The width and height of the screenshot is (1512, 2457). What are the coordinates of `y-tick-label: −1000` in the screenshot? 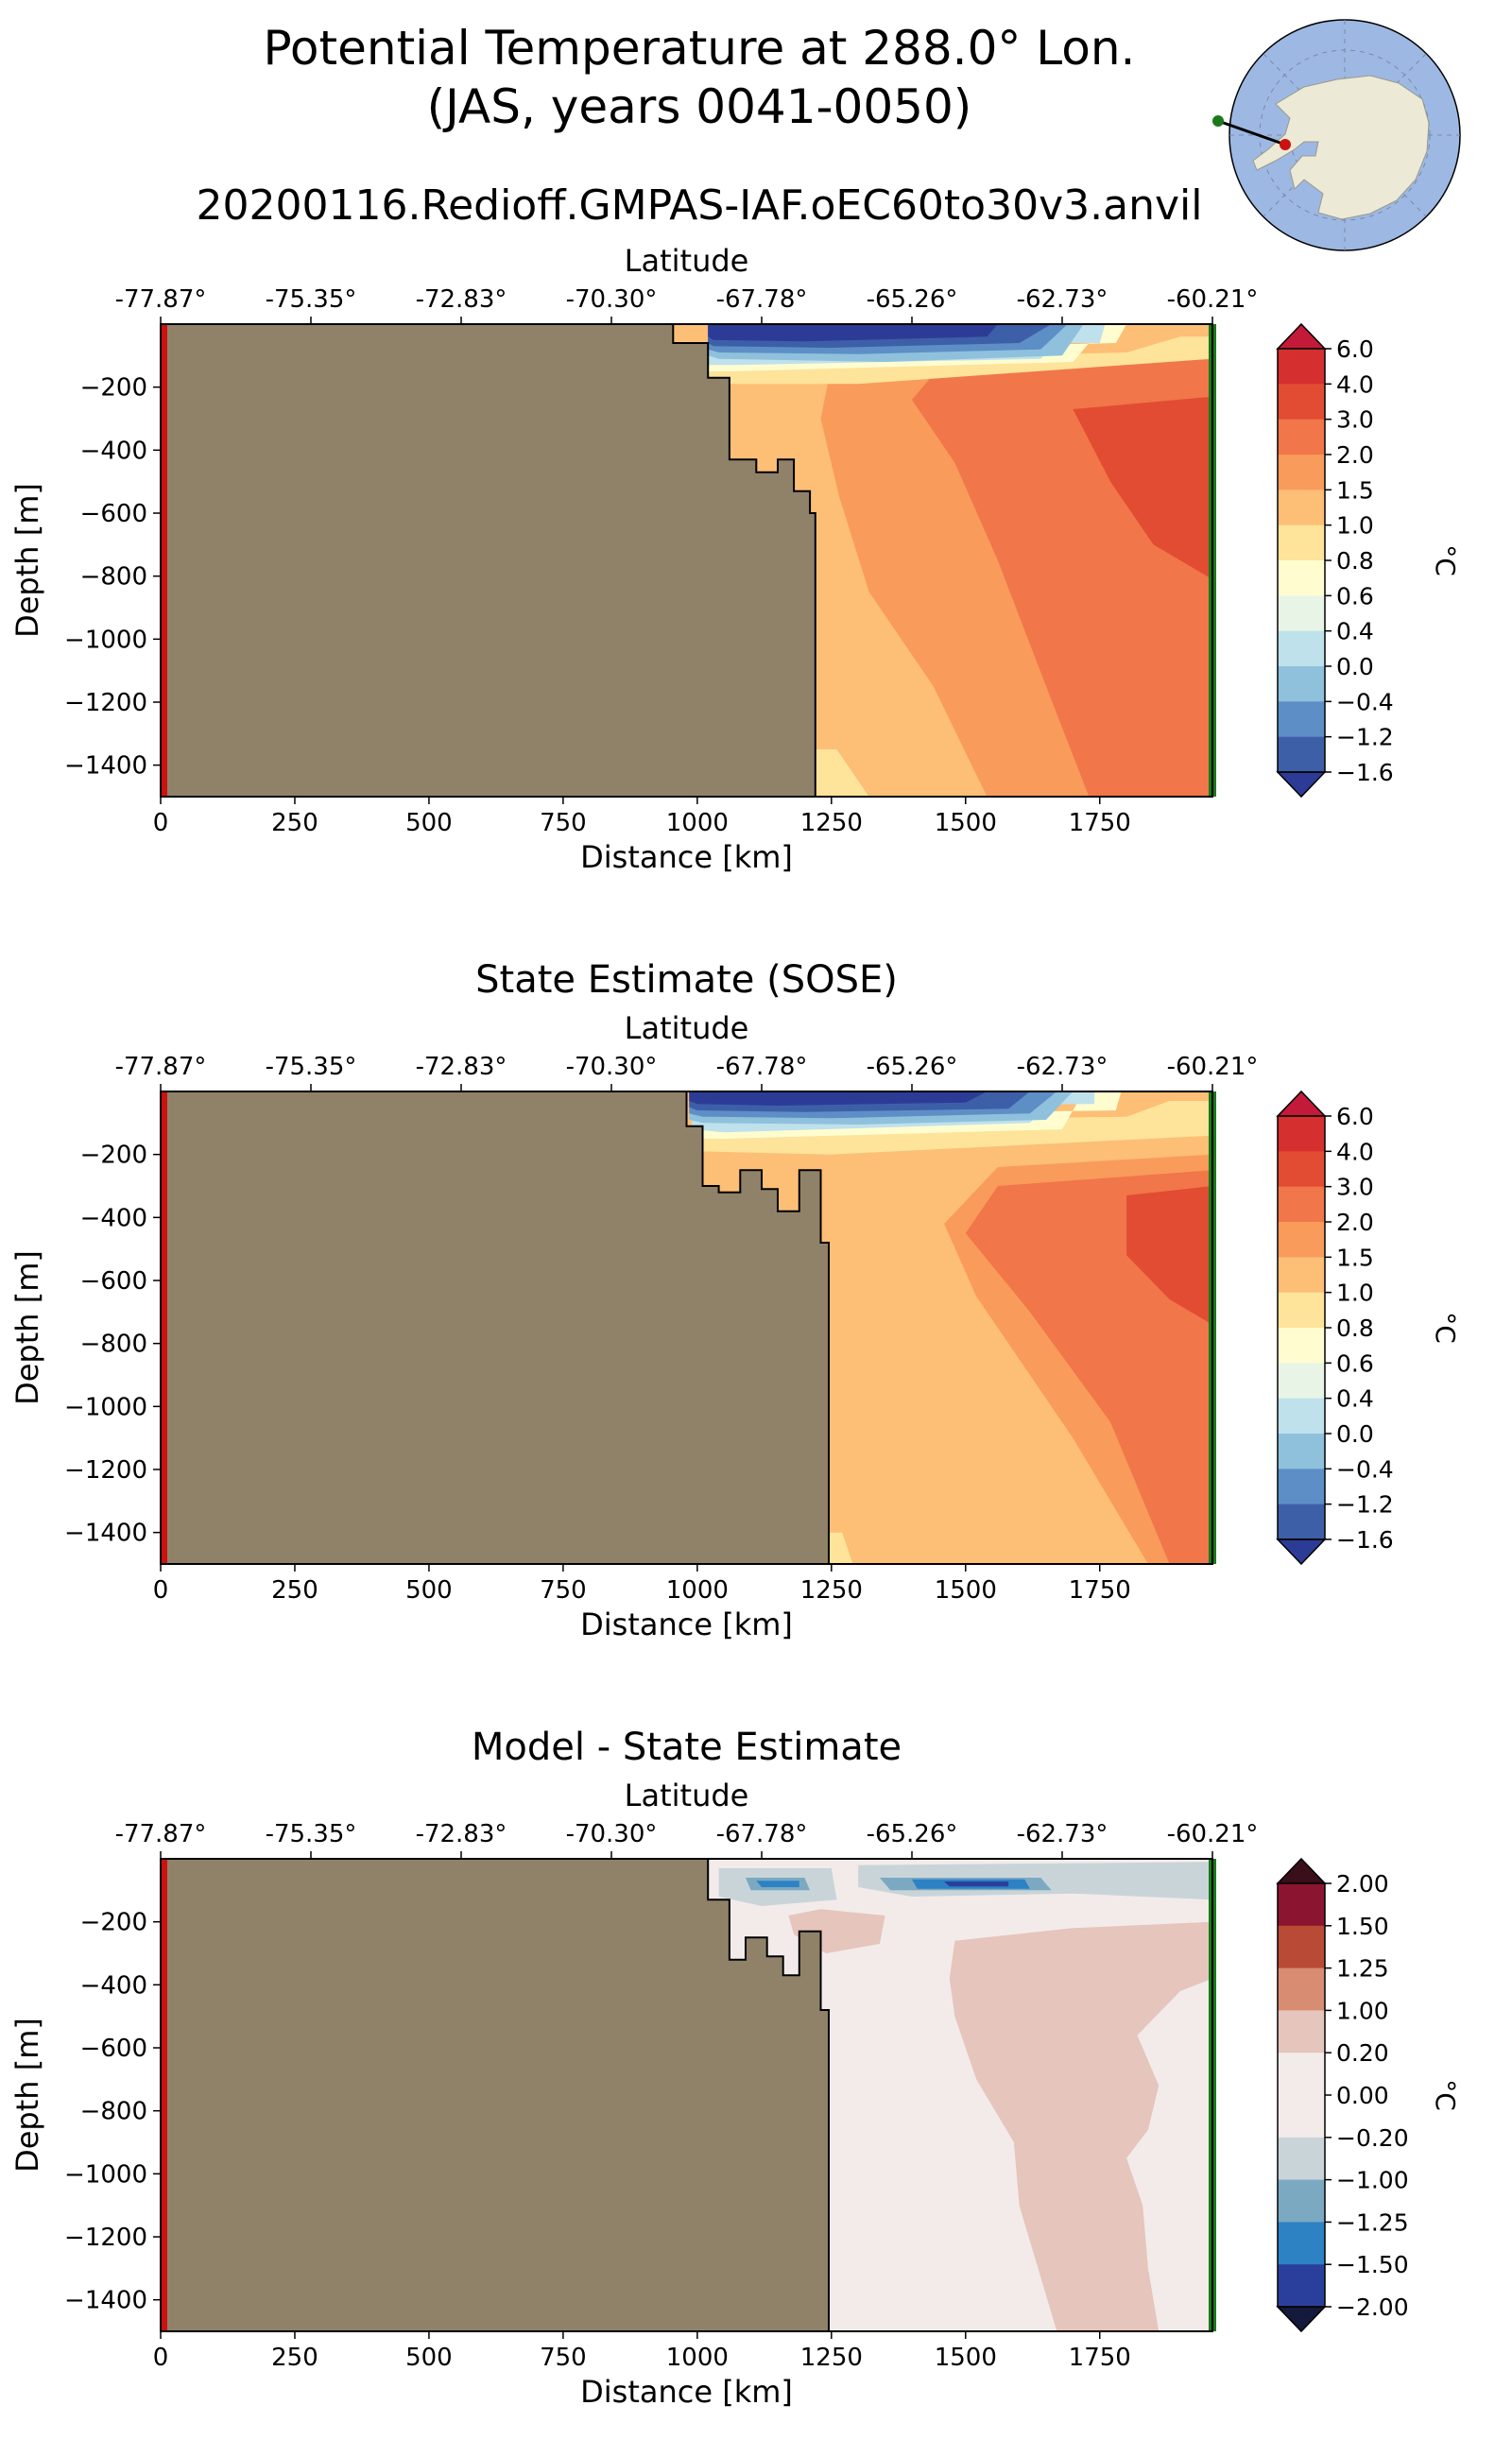 It's located at (105, 2174).